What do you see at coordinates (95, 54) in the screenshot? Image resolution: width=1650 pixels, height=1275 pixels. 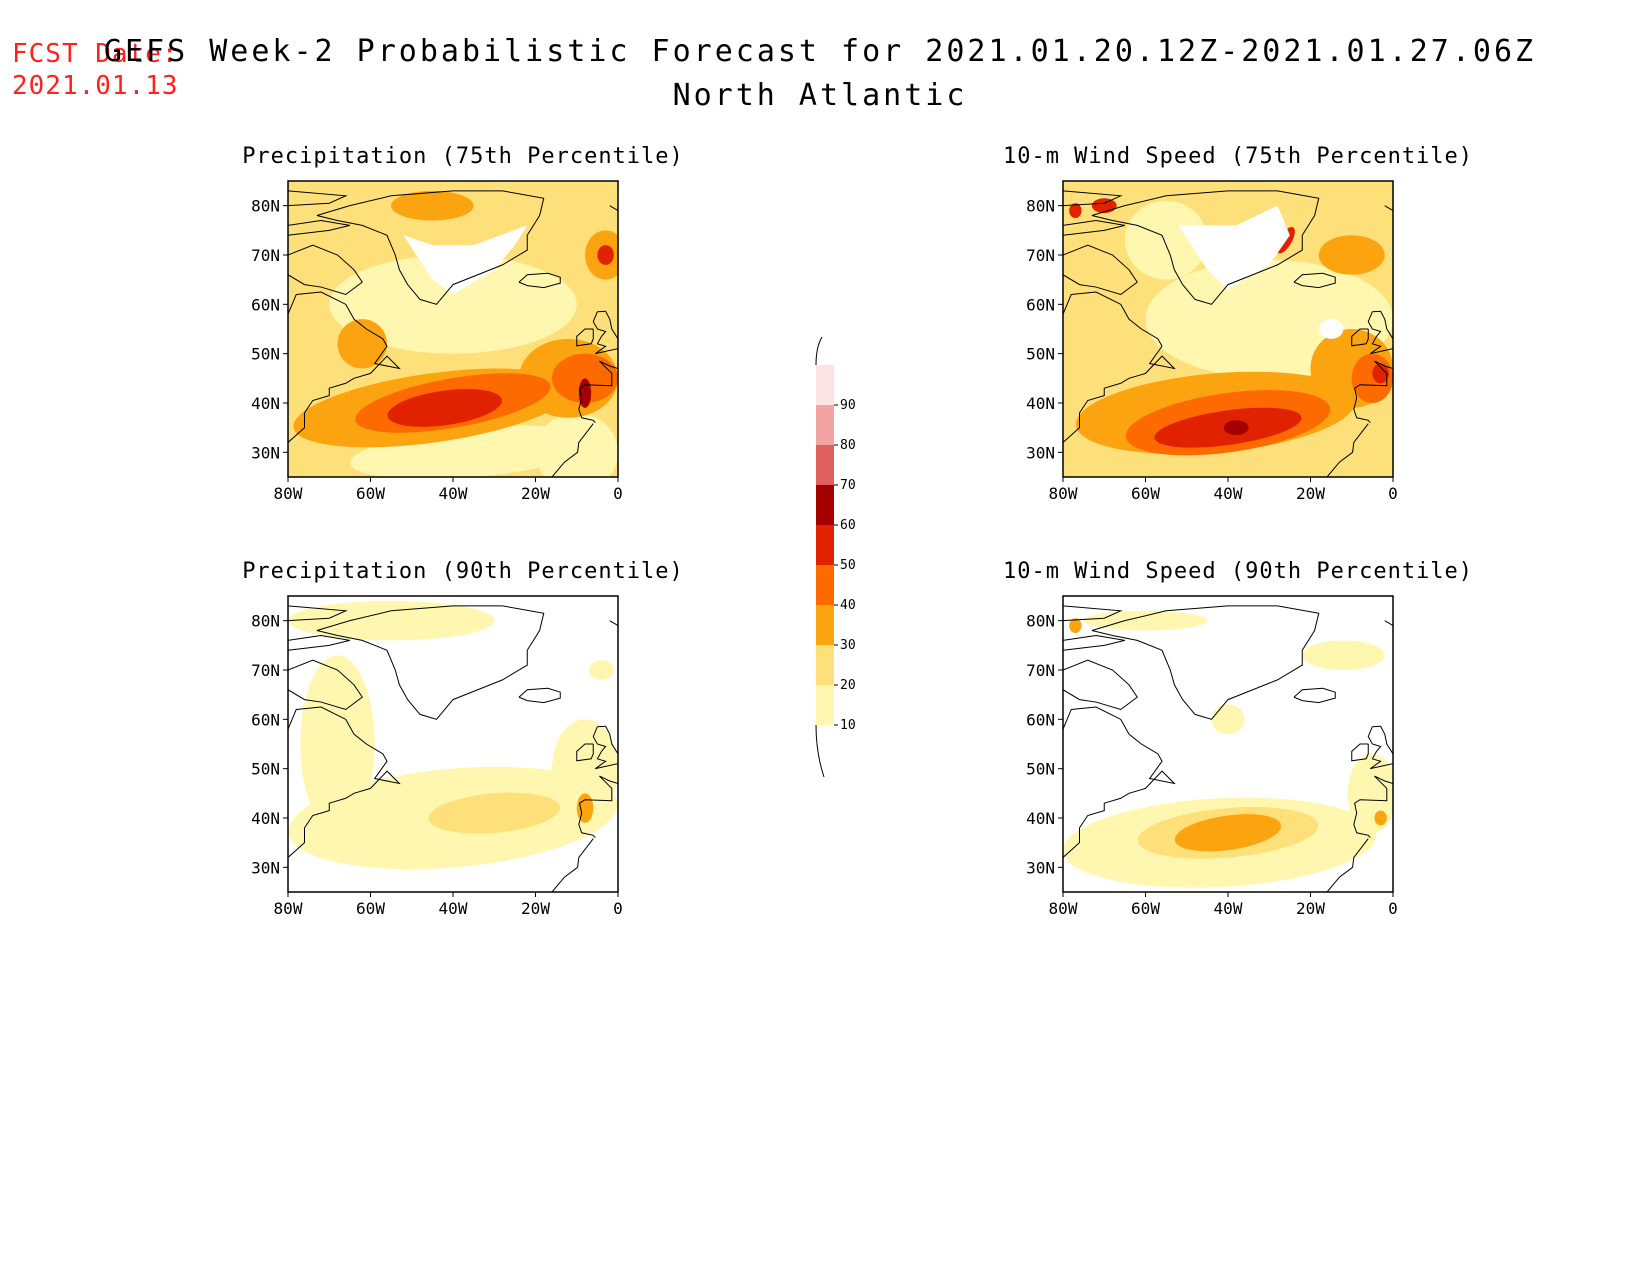 I see `forecast-date-label: FCST Date:` at bounding box center [95, 54].